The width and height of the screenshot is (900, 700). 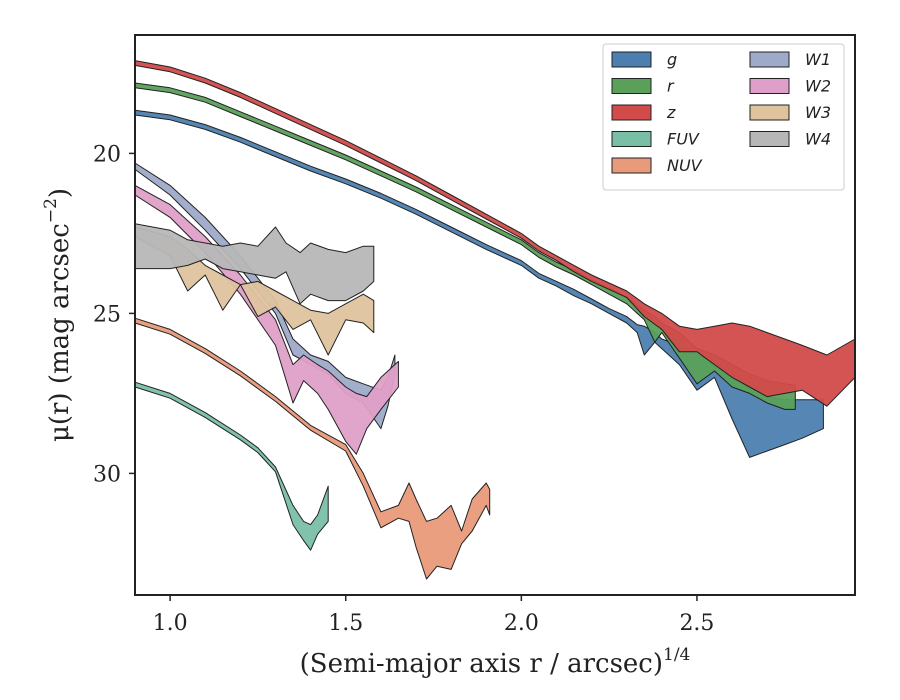 What do you see at coordinates (769, 59) in the screenshot?
I see `legend-swatch-w1` at bounding box center [769, 59].